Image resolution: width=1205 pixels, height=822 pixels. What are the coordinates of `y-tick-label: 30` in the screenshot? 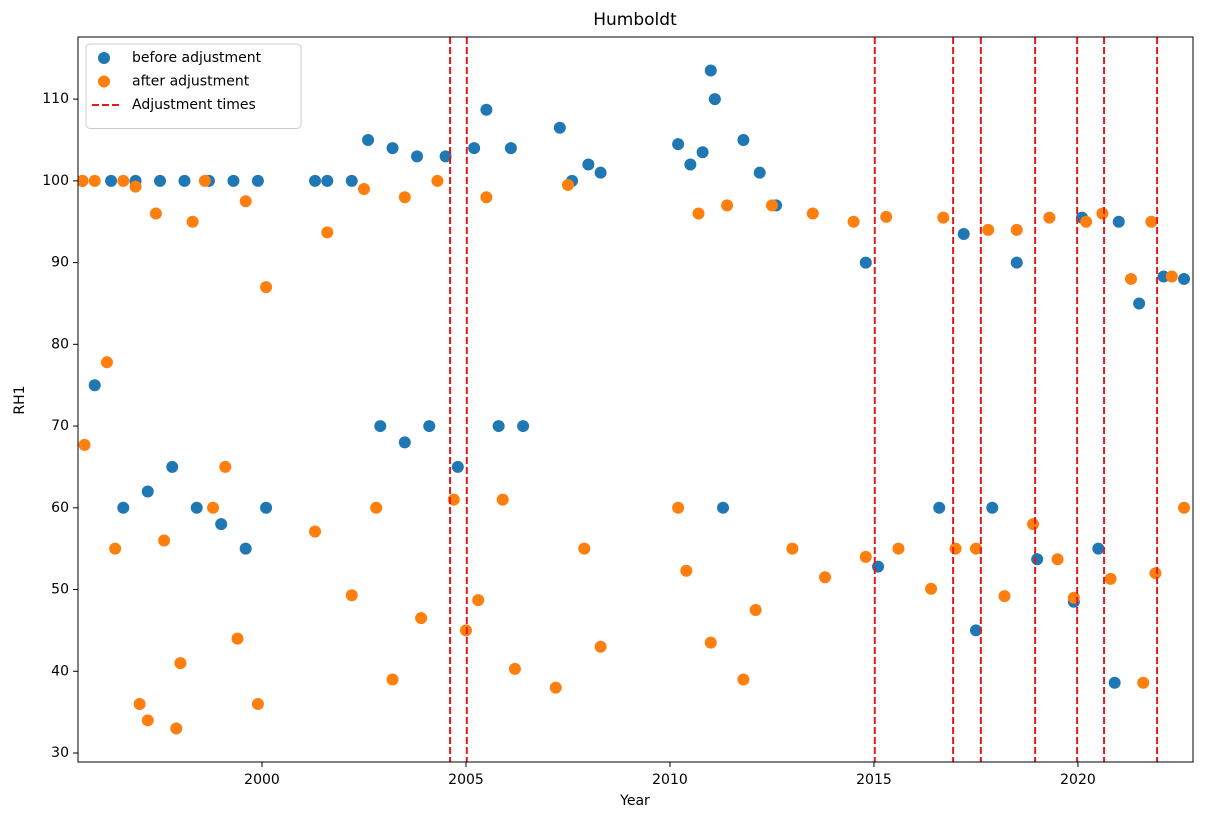 It's located at (60, 753).